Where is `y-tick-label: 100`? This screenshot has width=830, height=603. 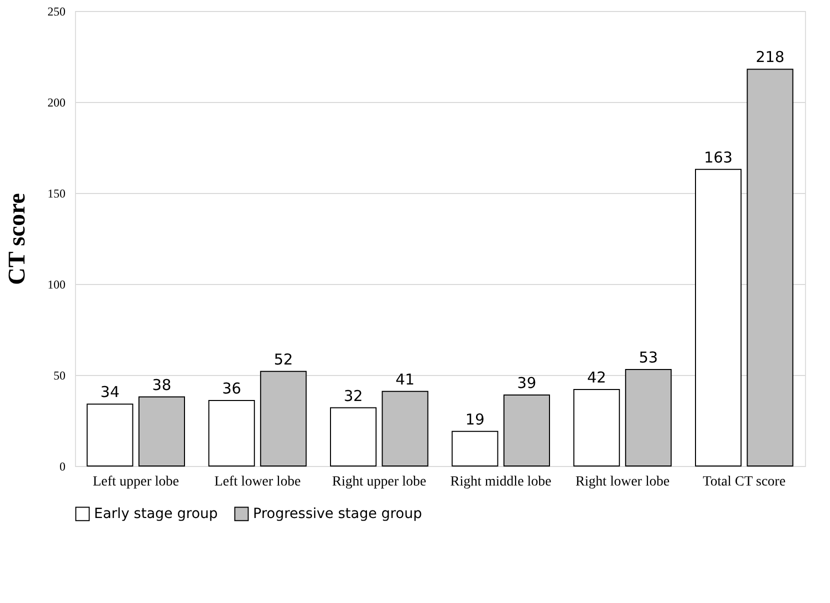
y-tick-label: 100 is located at coordinates (57, 285).